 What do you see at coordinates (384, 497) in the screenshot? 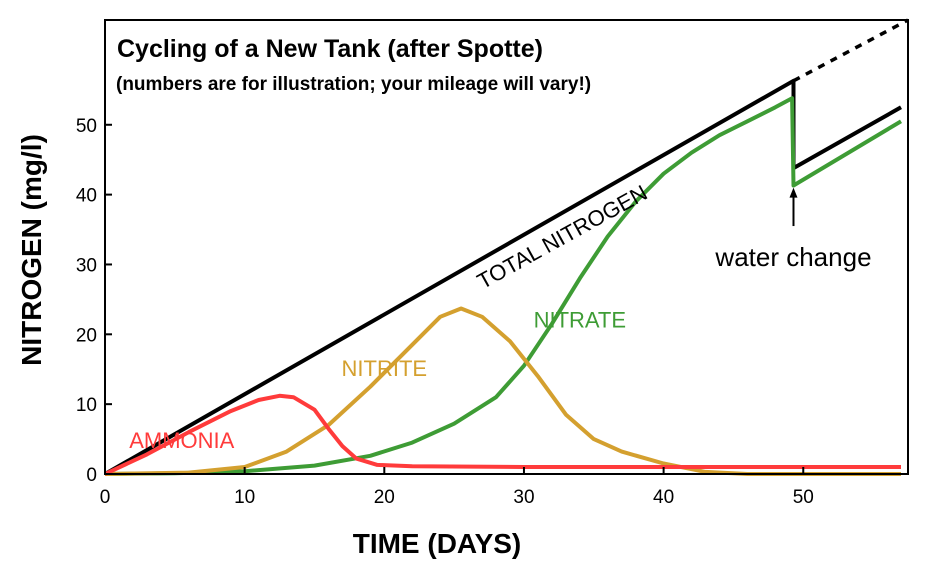
I see `x-tick-label: 20` at bounding box center [384, 497].